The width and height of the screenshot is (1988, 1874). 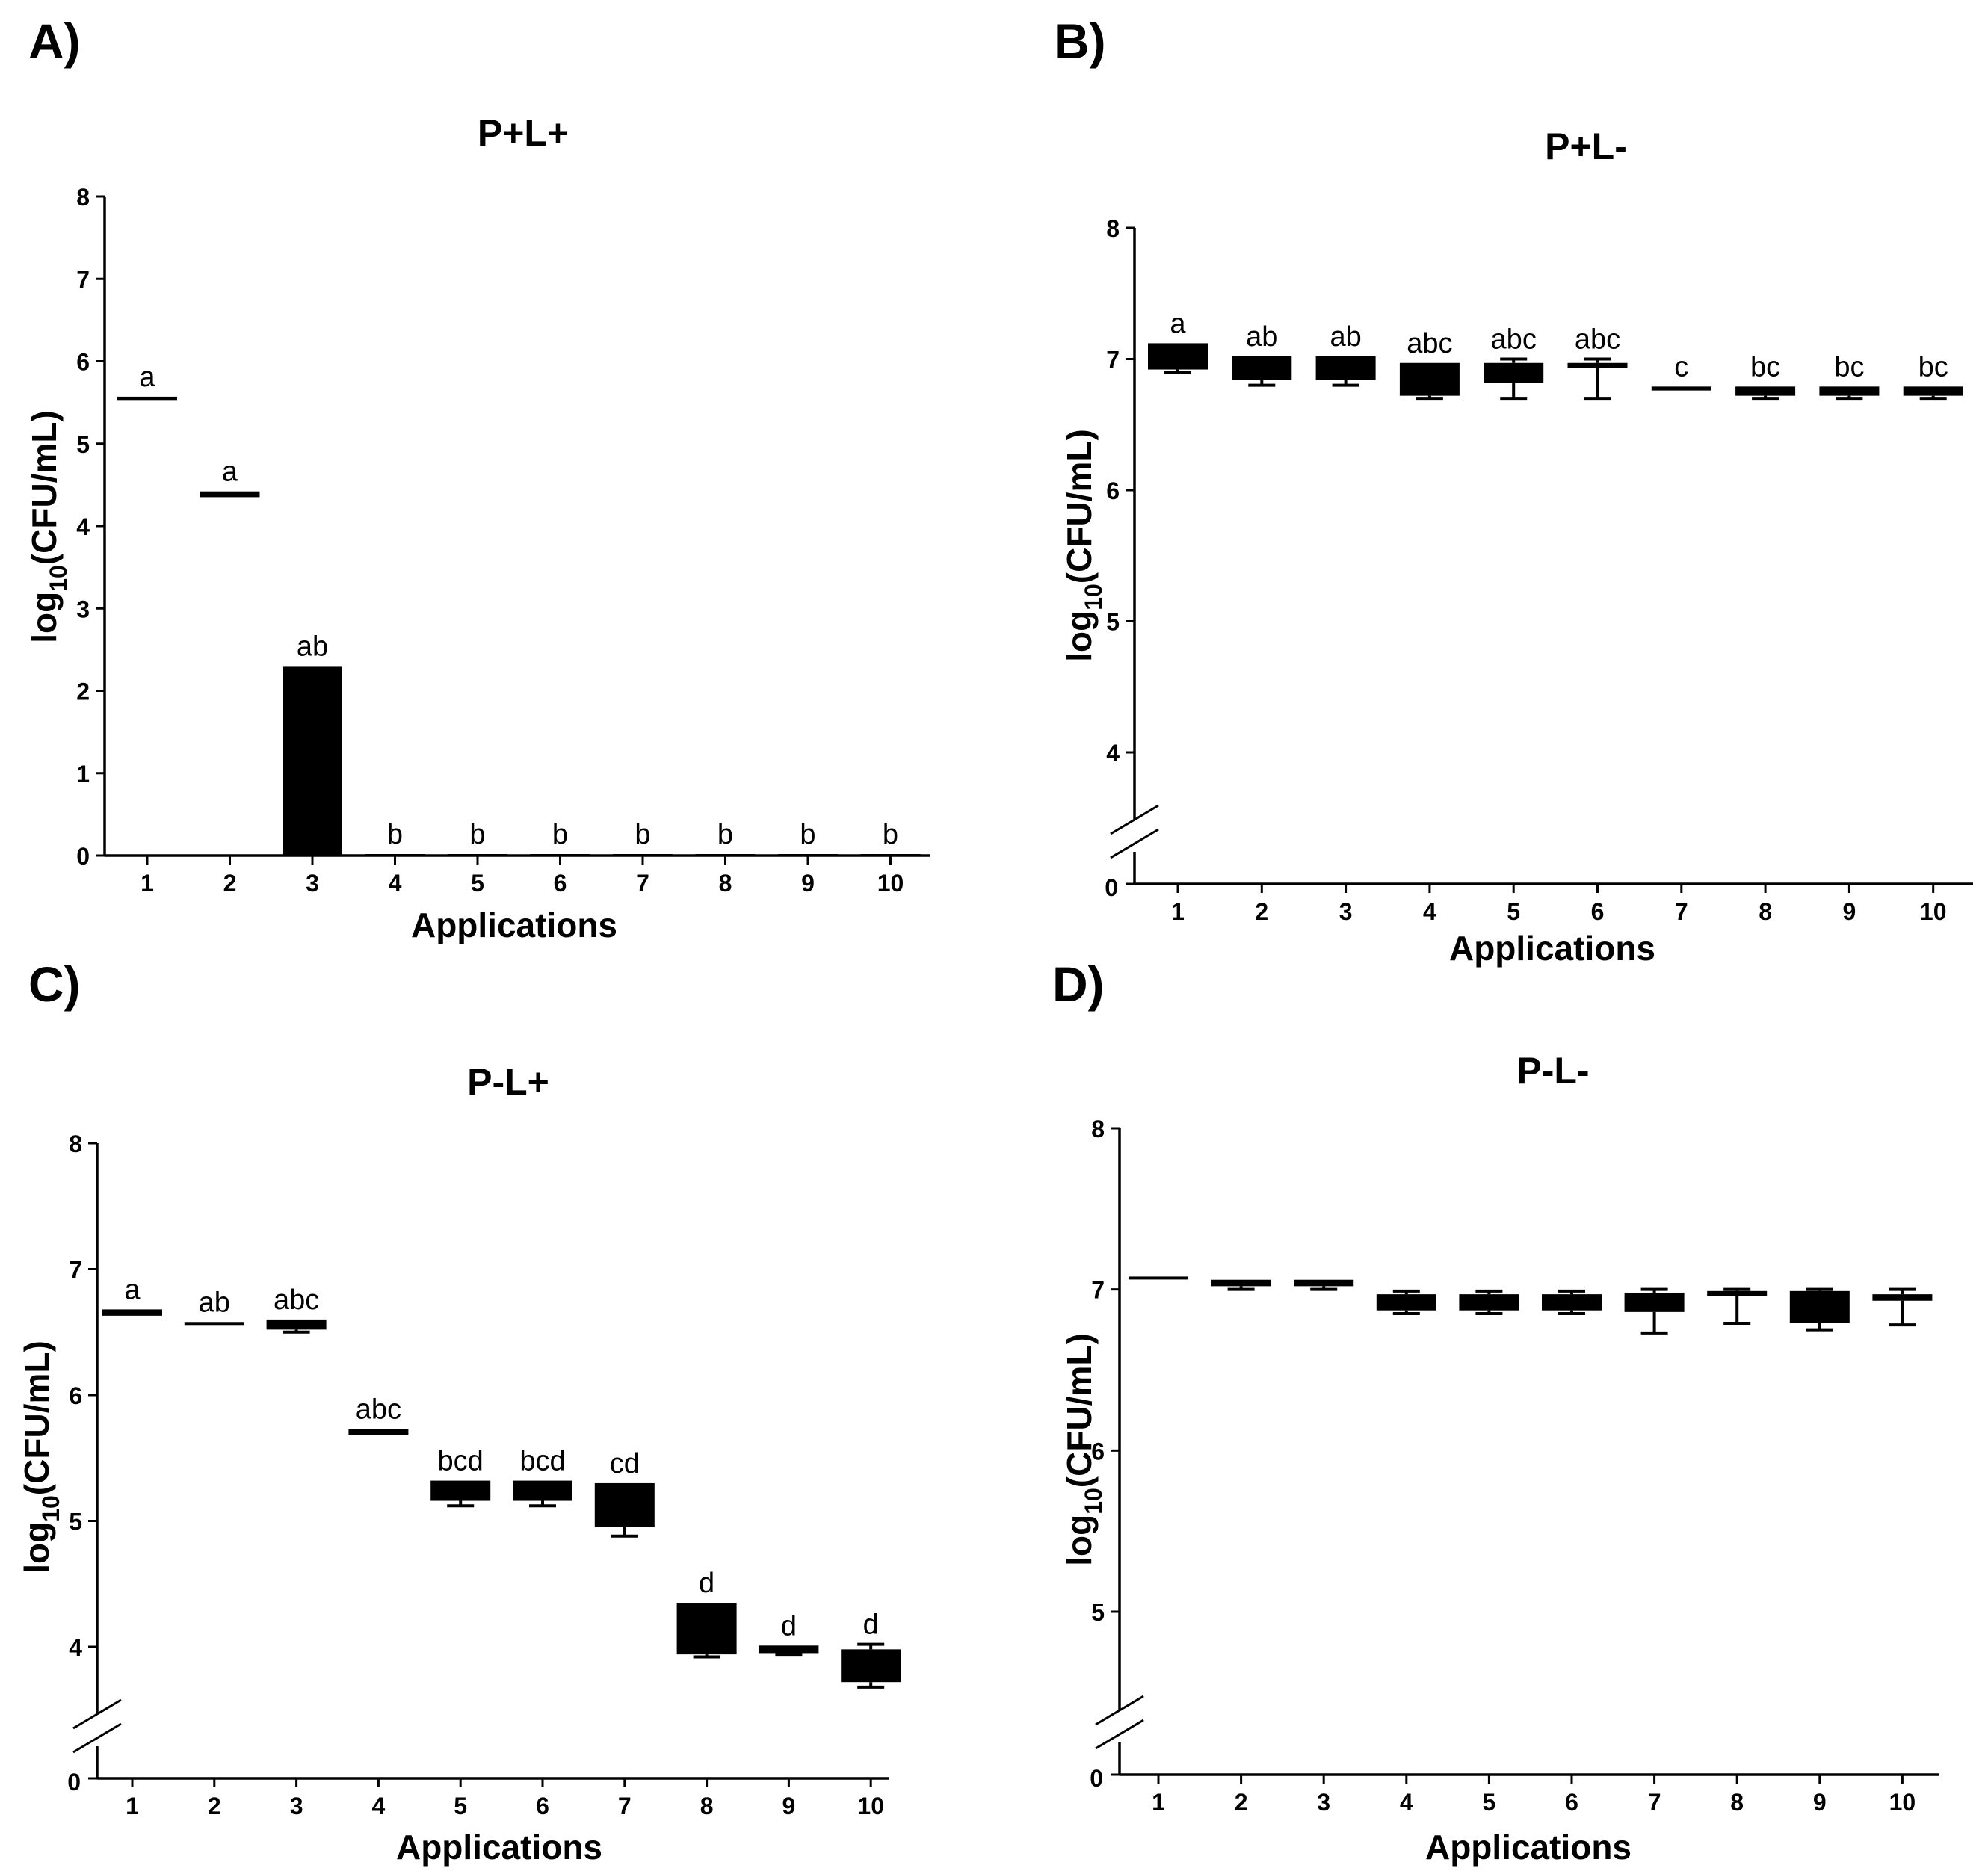 I want to click on y-tick-label: 2, so click(x=83, y=691).